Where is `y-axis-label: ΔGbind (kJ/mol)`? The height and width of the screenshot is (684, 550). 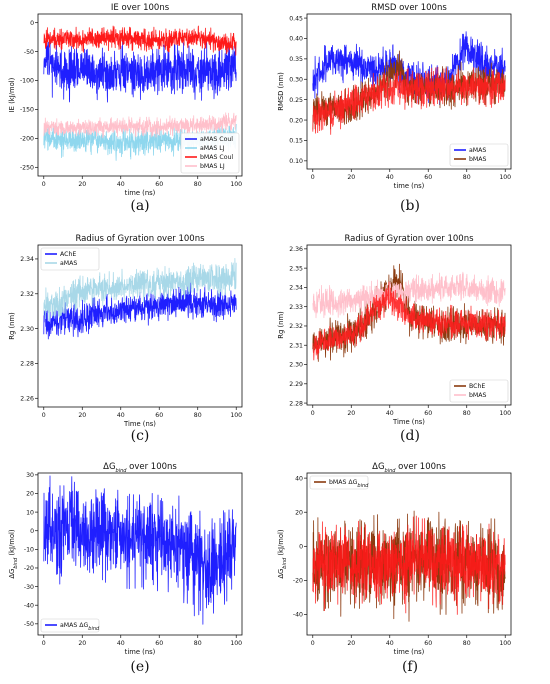 y-axis-label: ΔGbind (kJ/mol) is located at coordinates (13, 554).